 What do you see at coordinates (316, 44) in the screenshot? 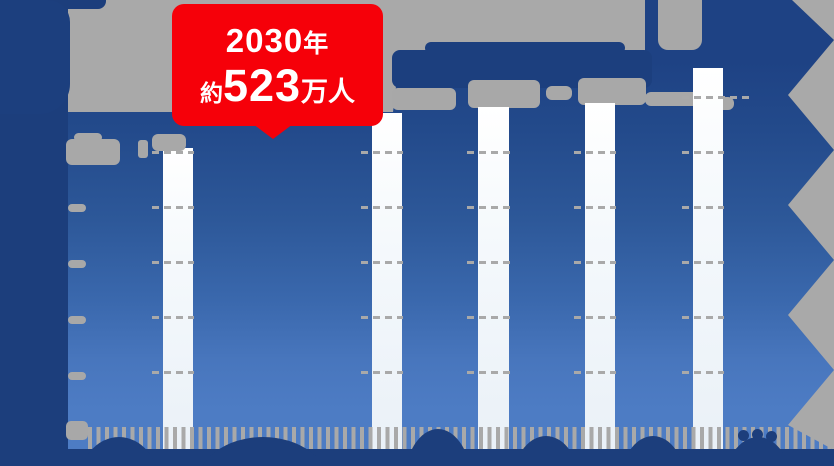
I see `callout-year-suffix: 年` at bounding box center [316, 44].